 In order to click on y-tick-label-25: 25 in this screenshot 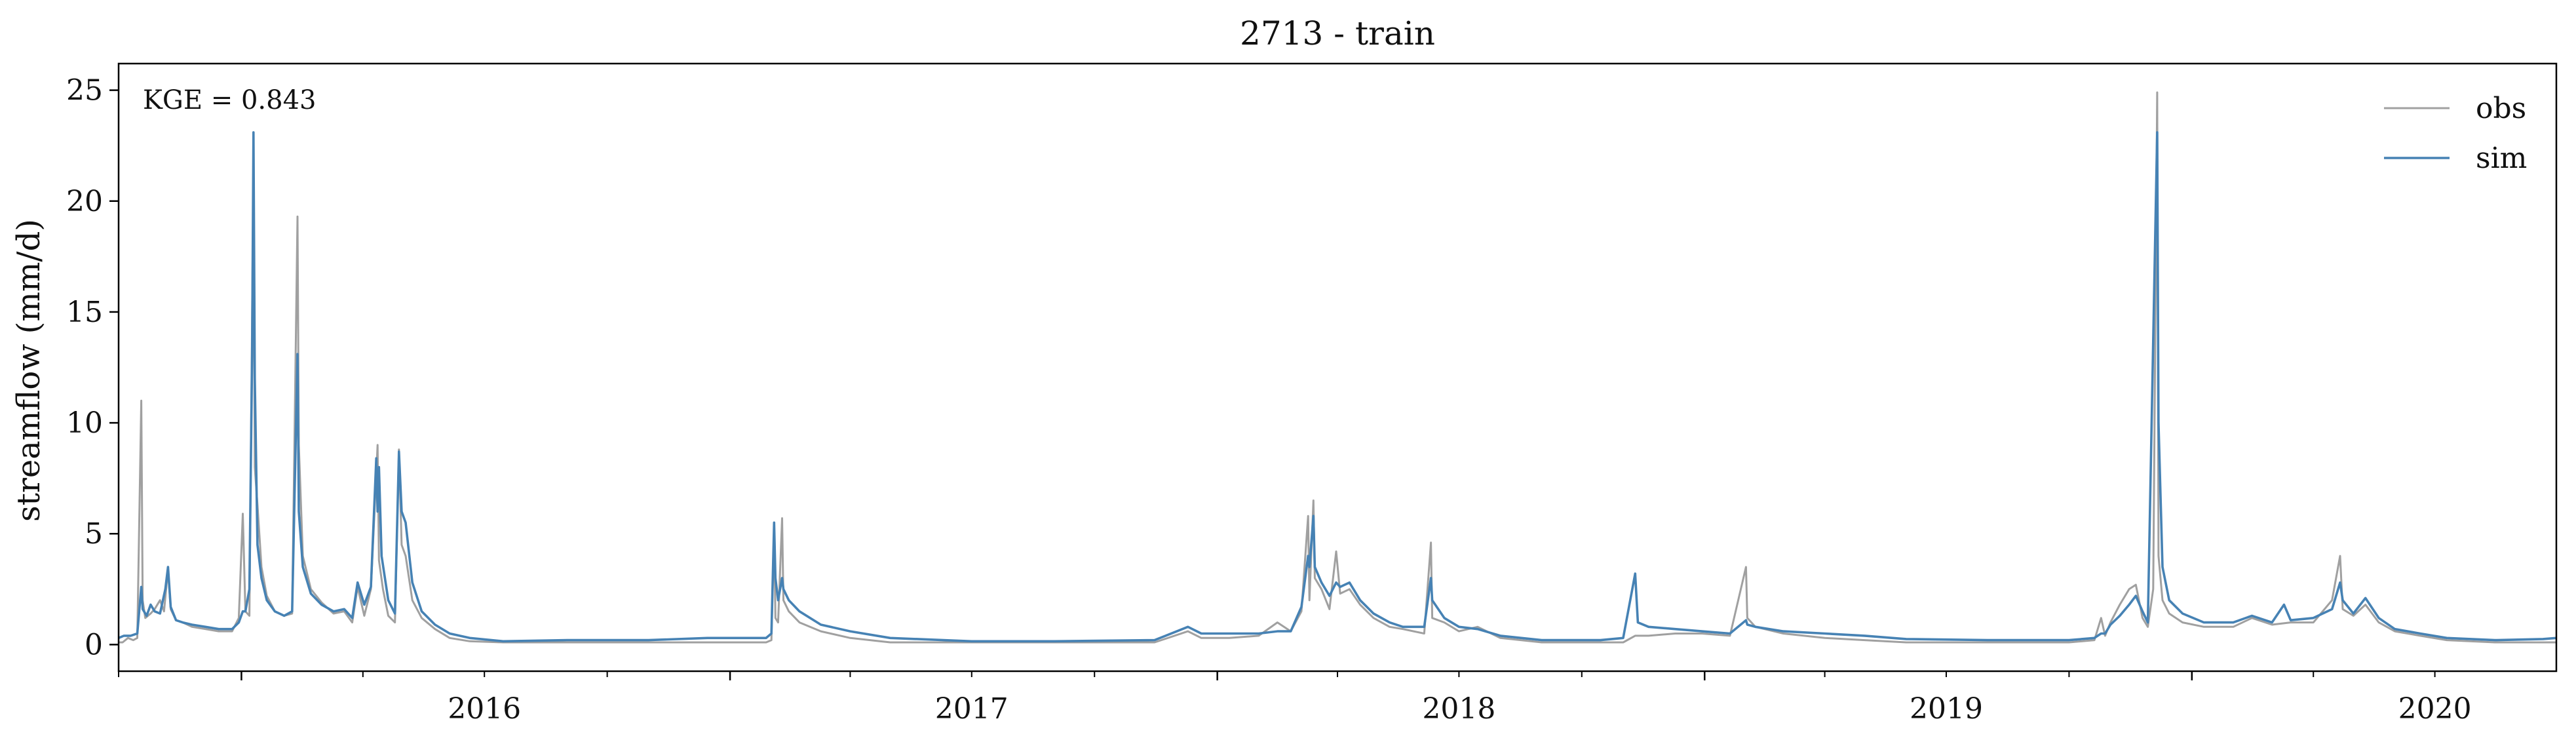, I will do `click(84, 90)`.